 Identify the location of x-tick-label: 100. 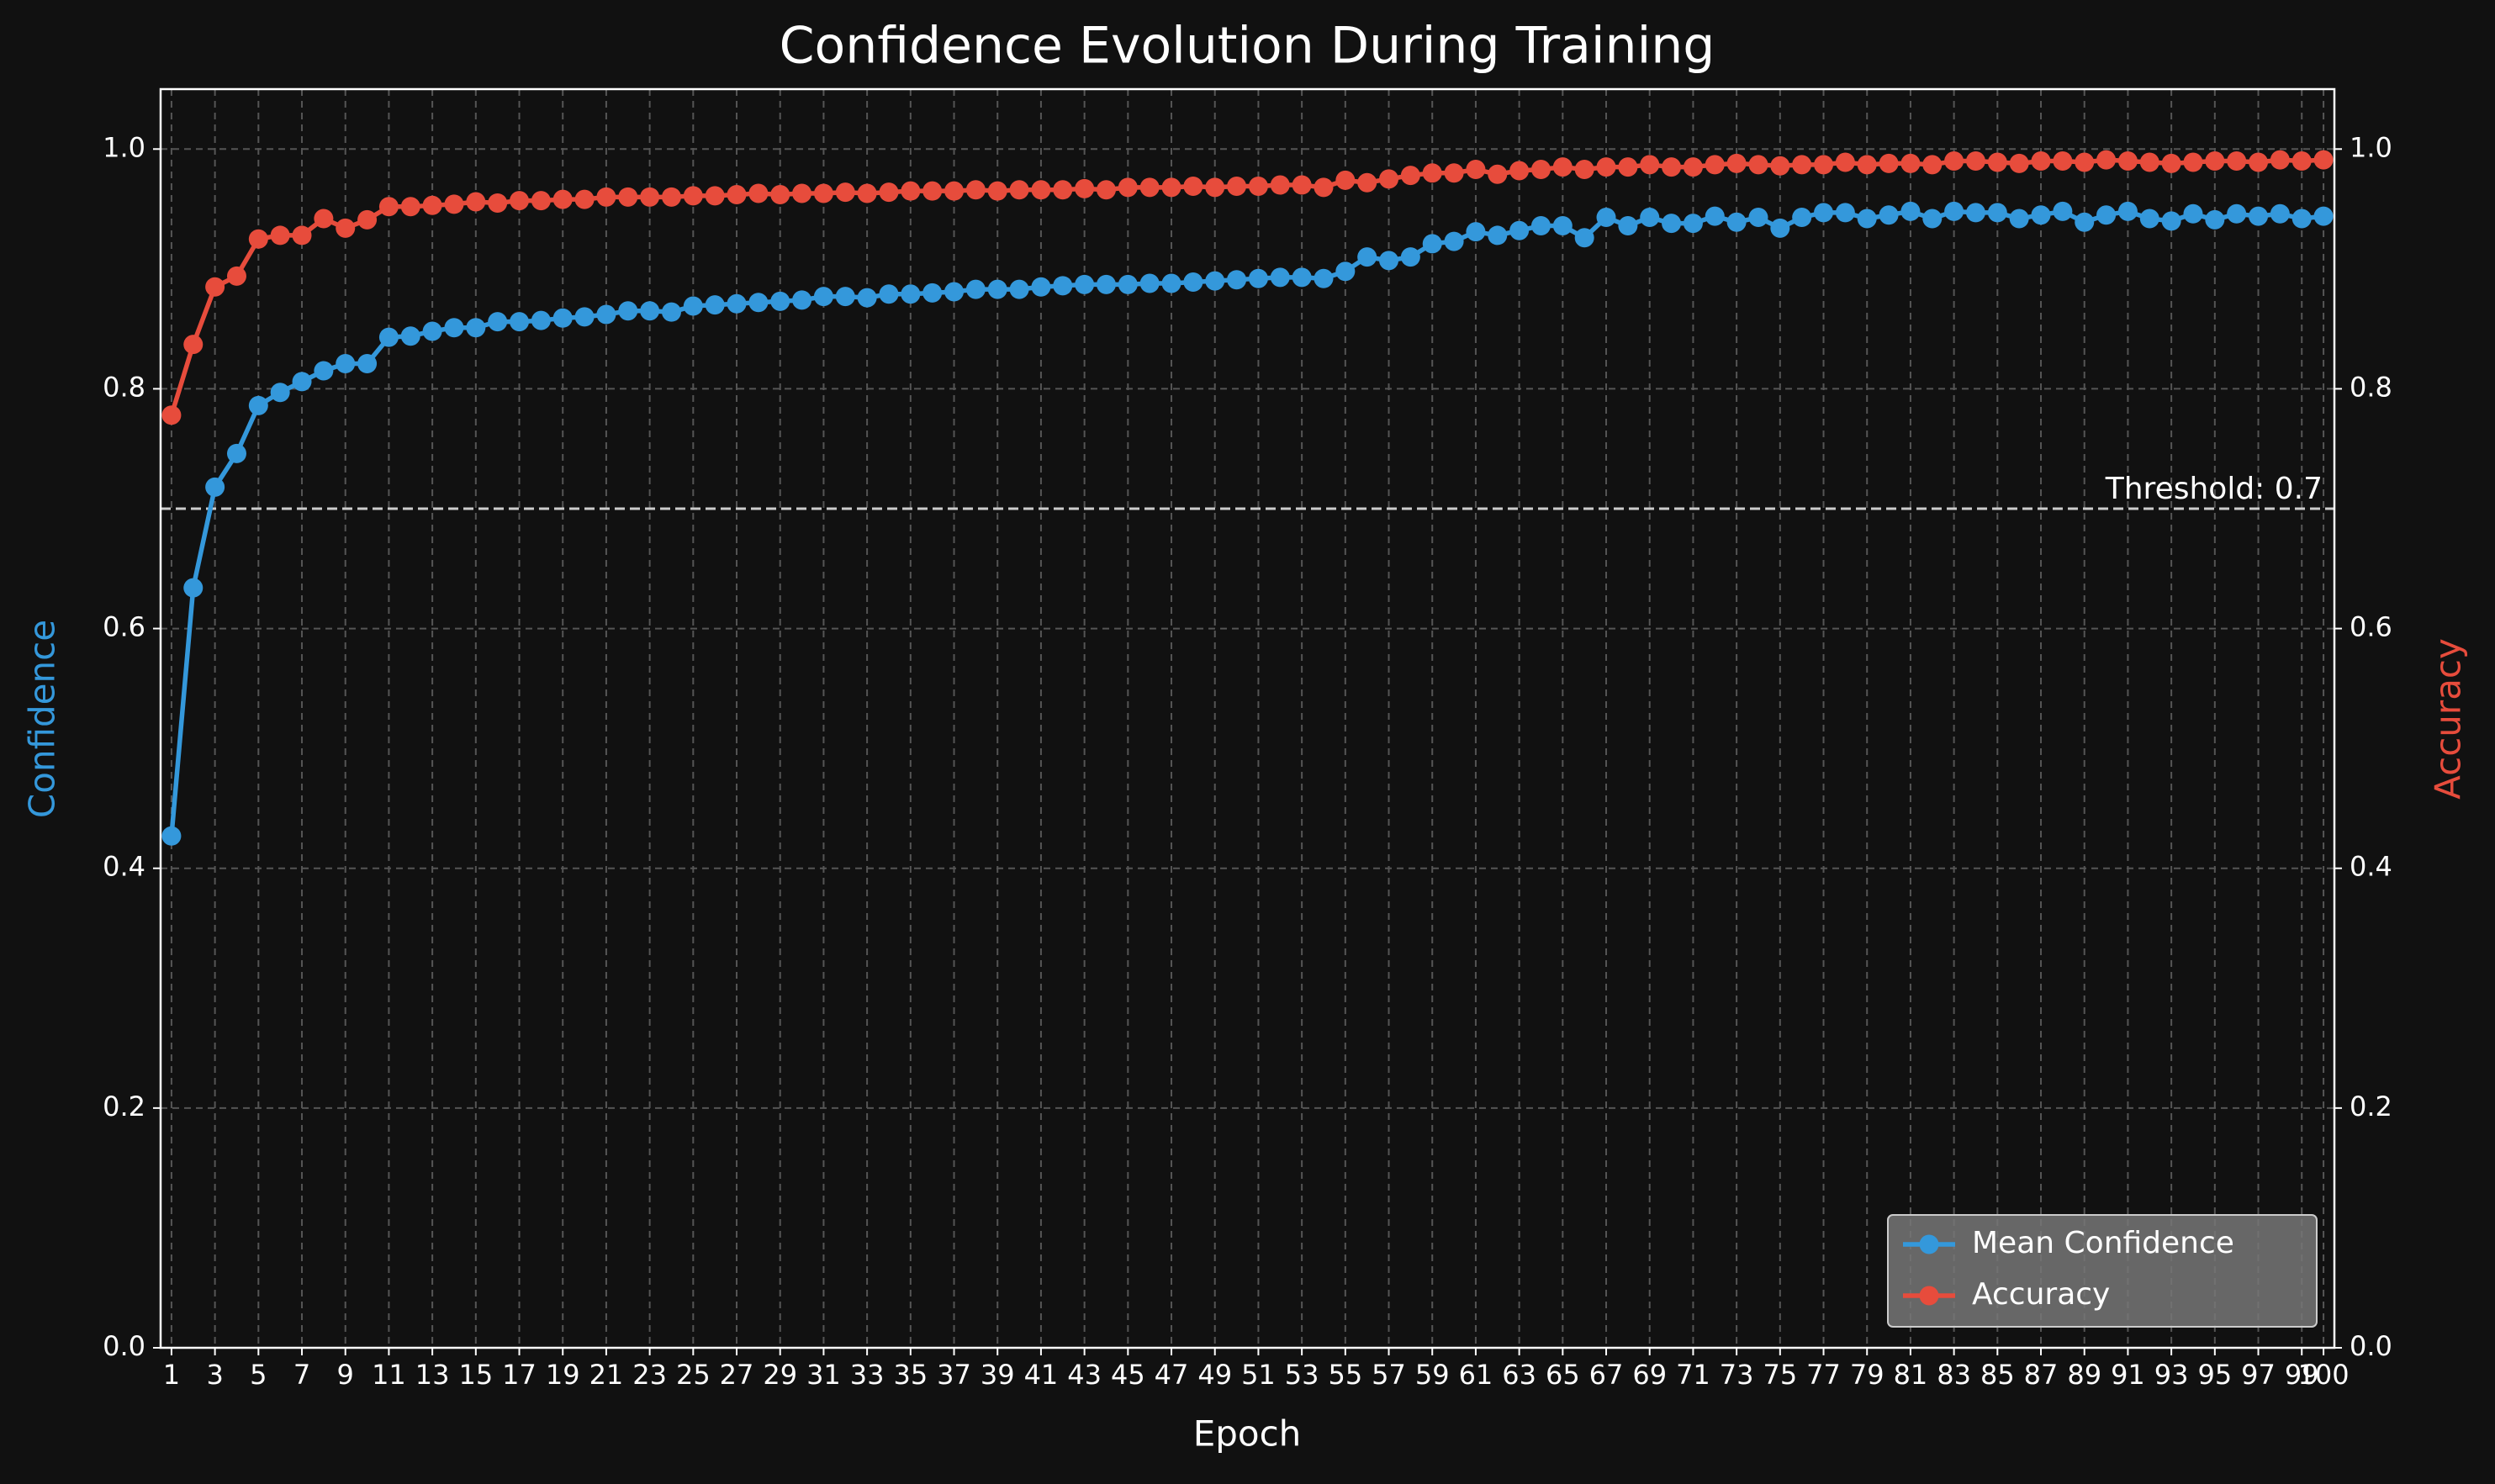
(2324, 1375).